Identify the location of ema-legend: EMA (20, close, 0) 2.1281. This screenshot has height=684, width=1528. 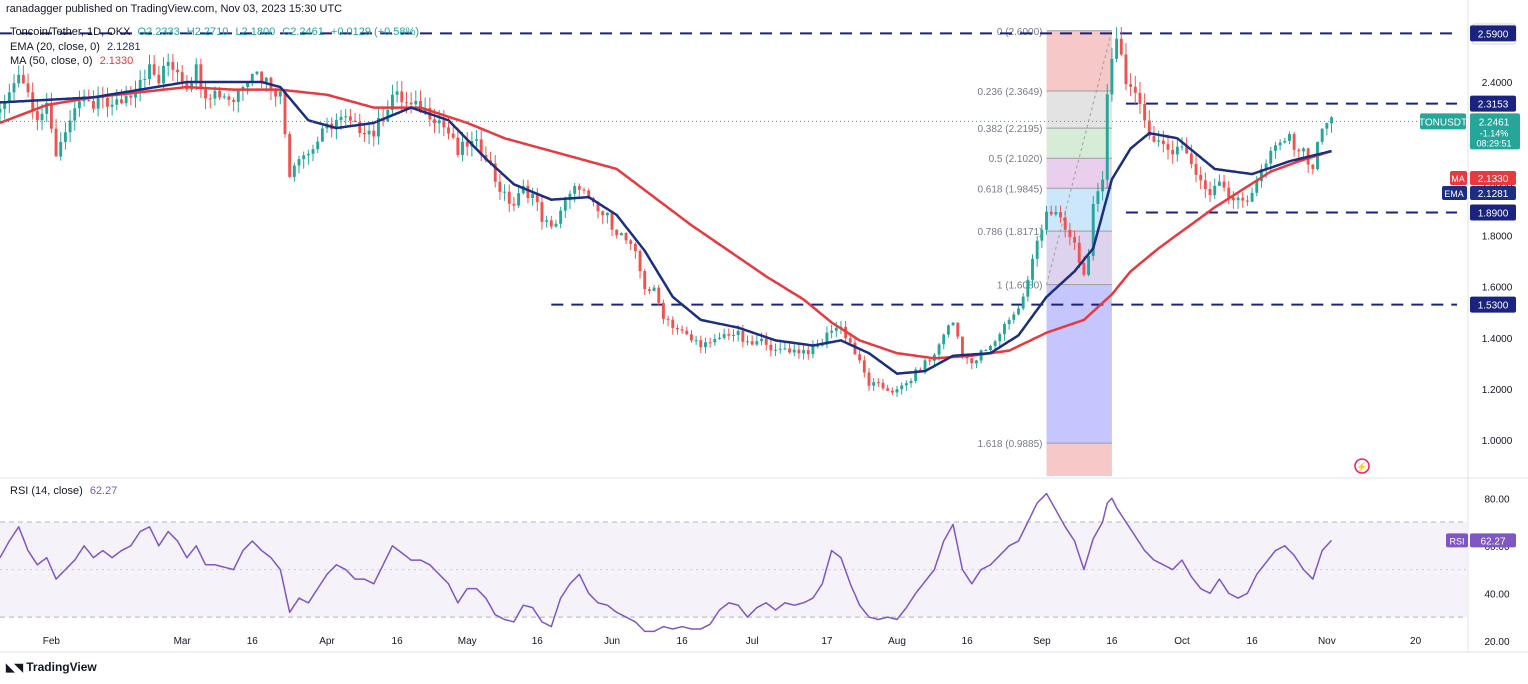
(75, 47).